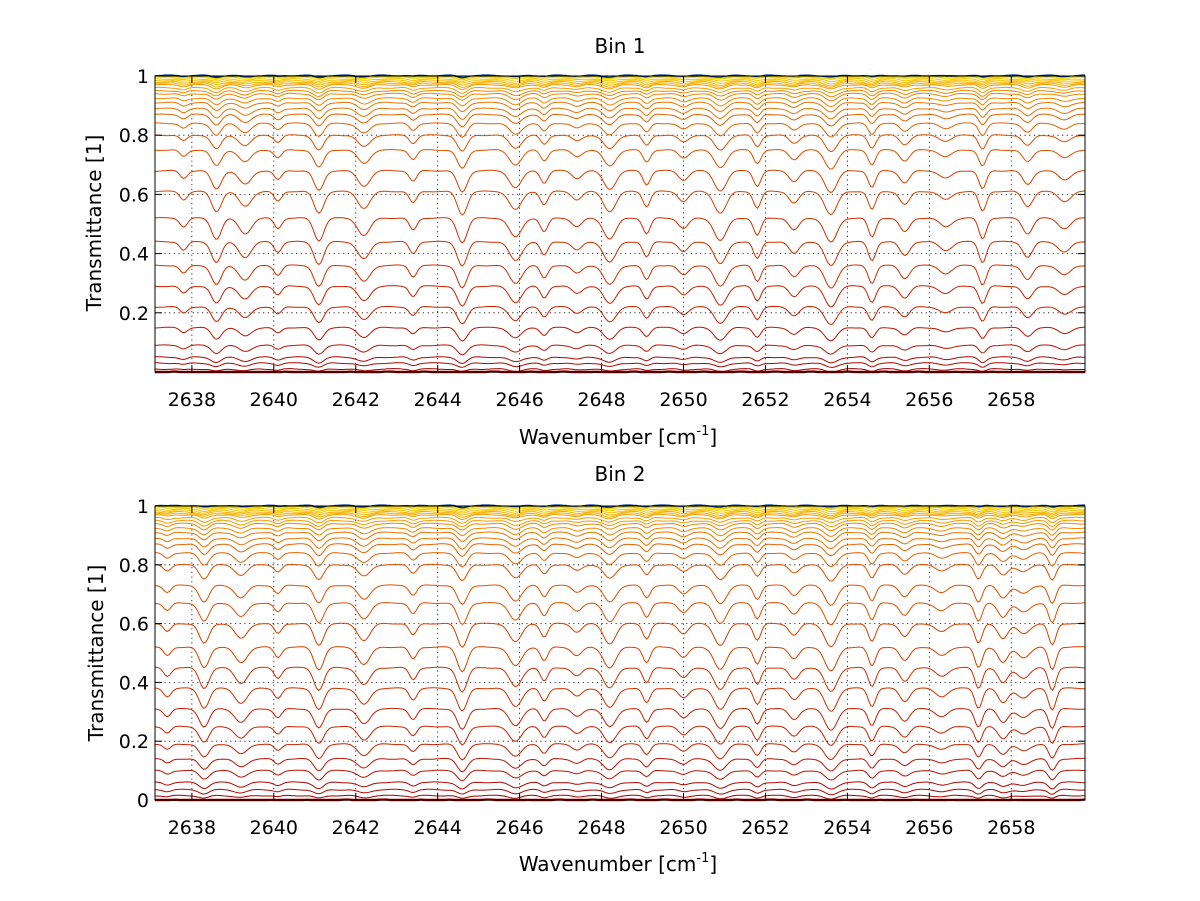 Image resolution: width=1200 pixels, height=901 pixels. What do you see at coordinates (619, 474) in the screenshot?
I see `chart-title: Bin 2` at bounding box center [619, 474].